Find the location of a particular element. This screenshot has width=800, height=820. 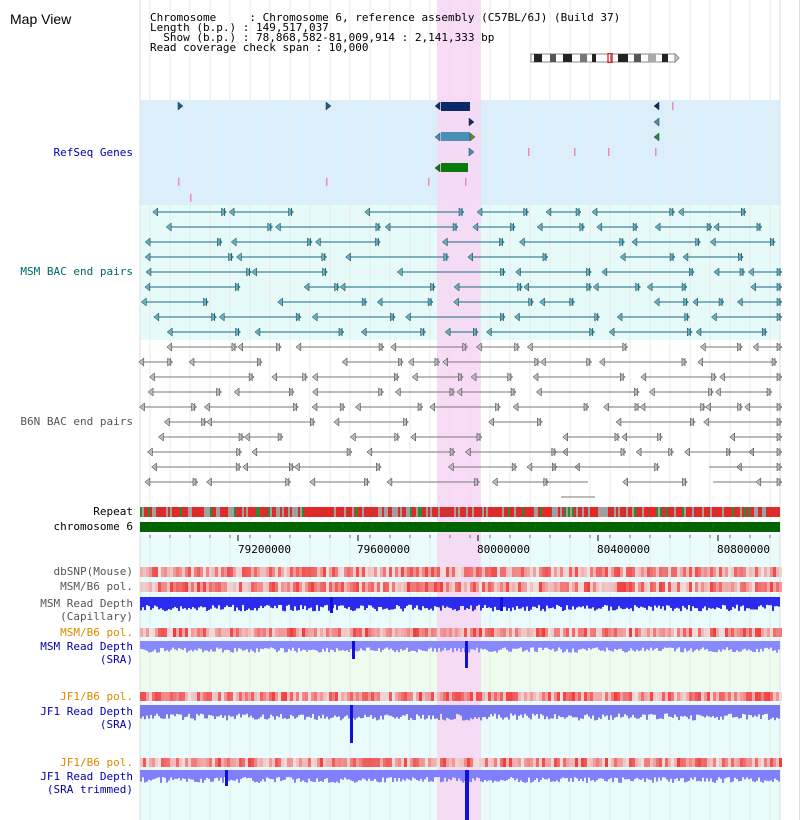

track-label-jf1-depth-sra-sub: (SRA) is located at coordinates (116, 724).